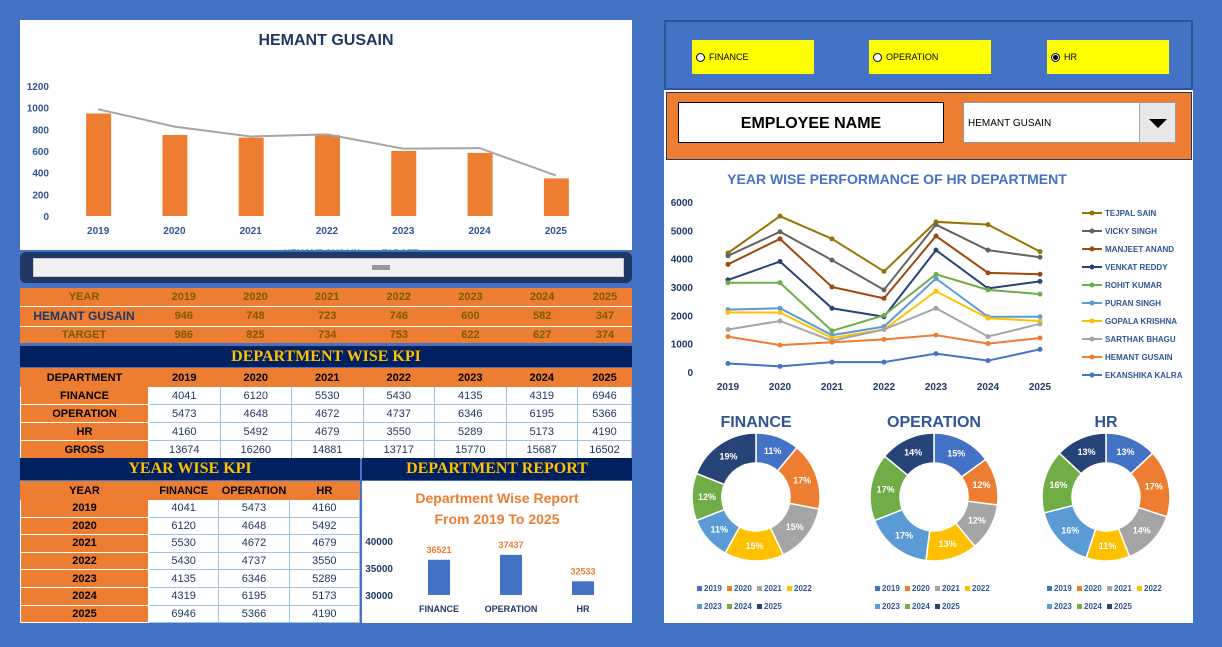  Describe the element at coordinates (884, 257) in the screenshot. I see `line-series` at that location.